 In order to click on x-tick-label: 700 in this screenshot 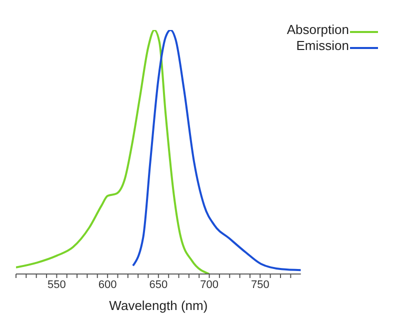, I will do `click(209, 284)`.